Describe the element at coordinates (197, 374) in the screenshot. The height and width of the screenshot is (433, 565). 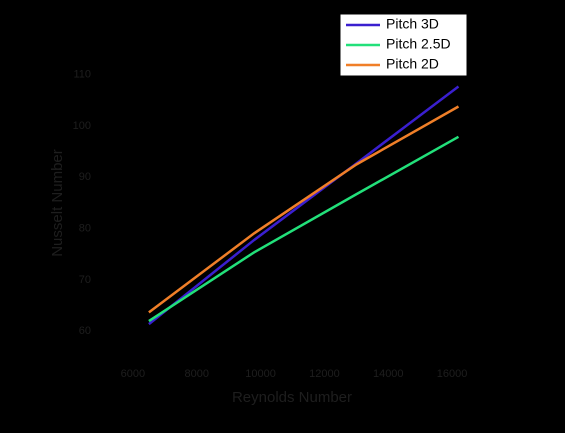
I see `x-tick-label: 8000` at that location.